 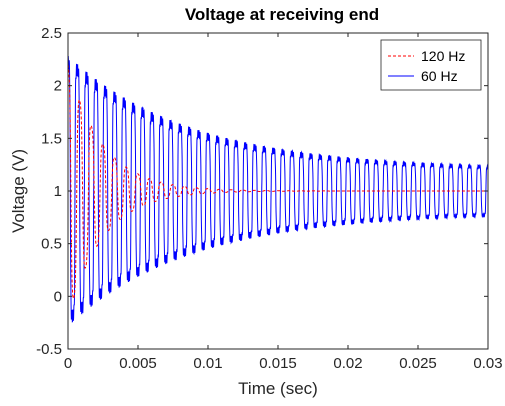 What do you see at coordinates (58, 296) in the screenshot?
I see `y-tick-label: 0` at bounding box center [58, 296].